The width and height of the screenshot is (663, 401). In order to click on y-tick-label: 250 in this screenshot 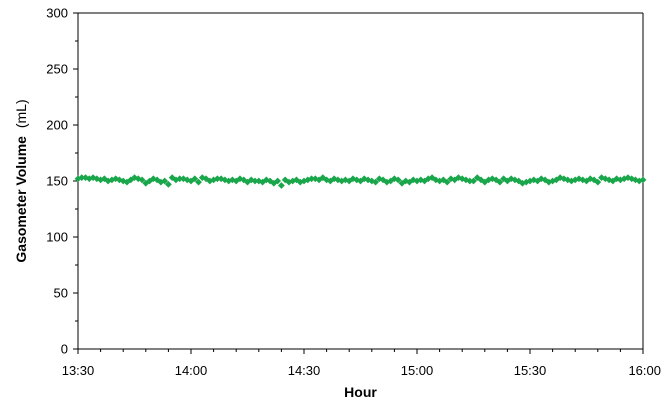, I will do `click(57, 69)`.